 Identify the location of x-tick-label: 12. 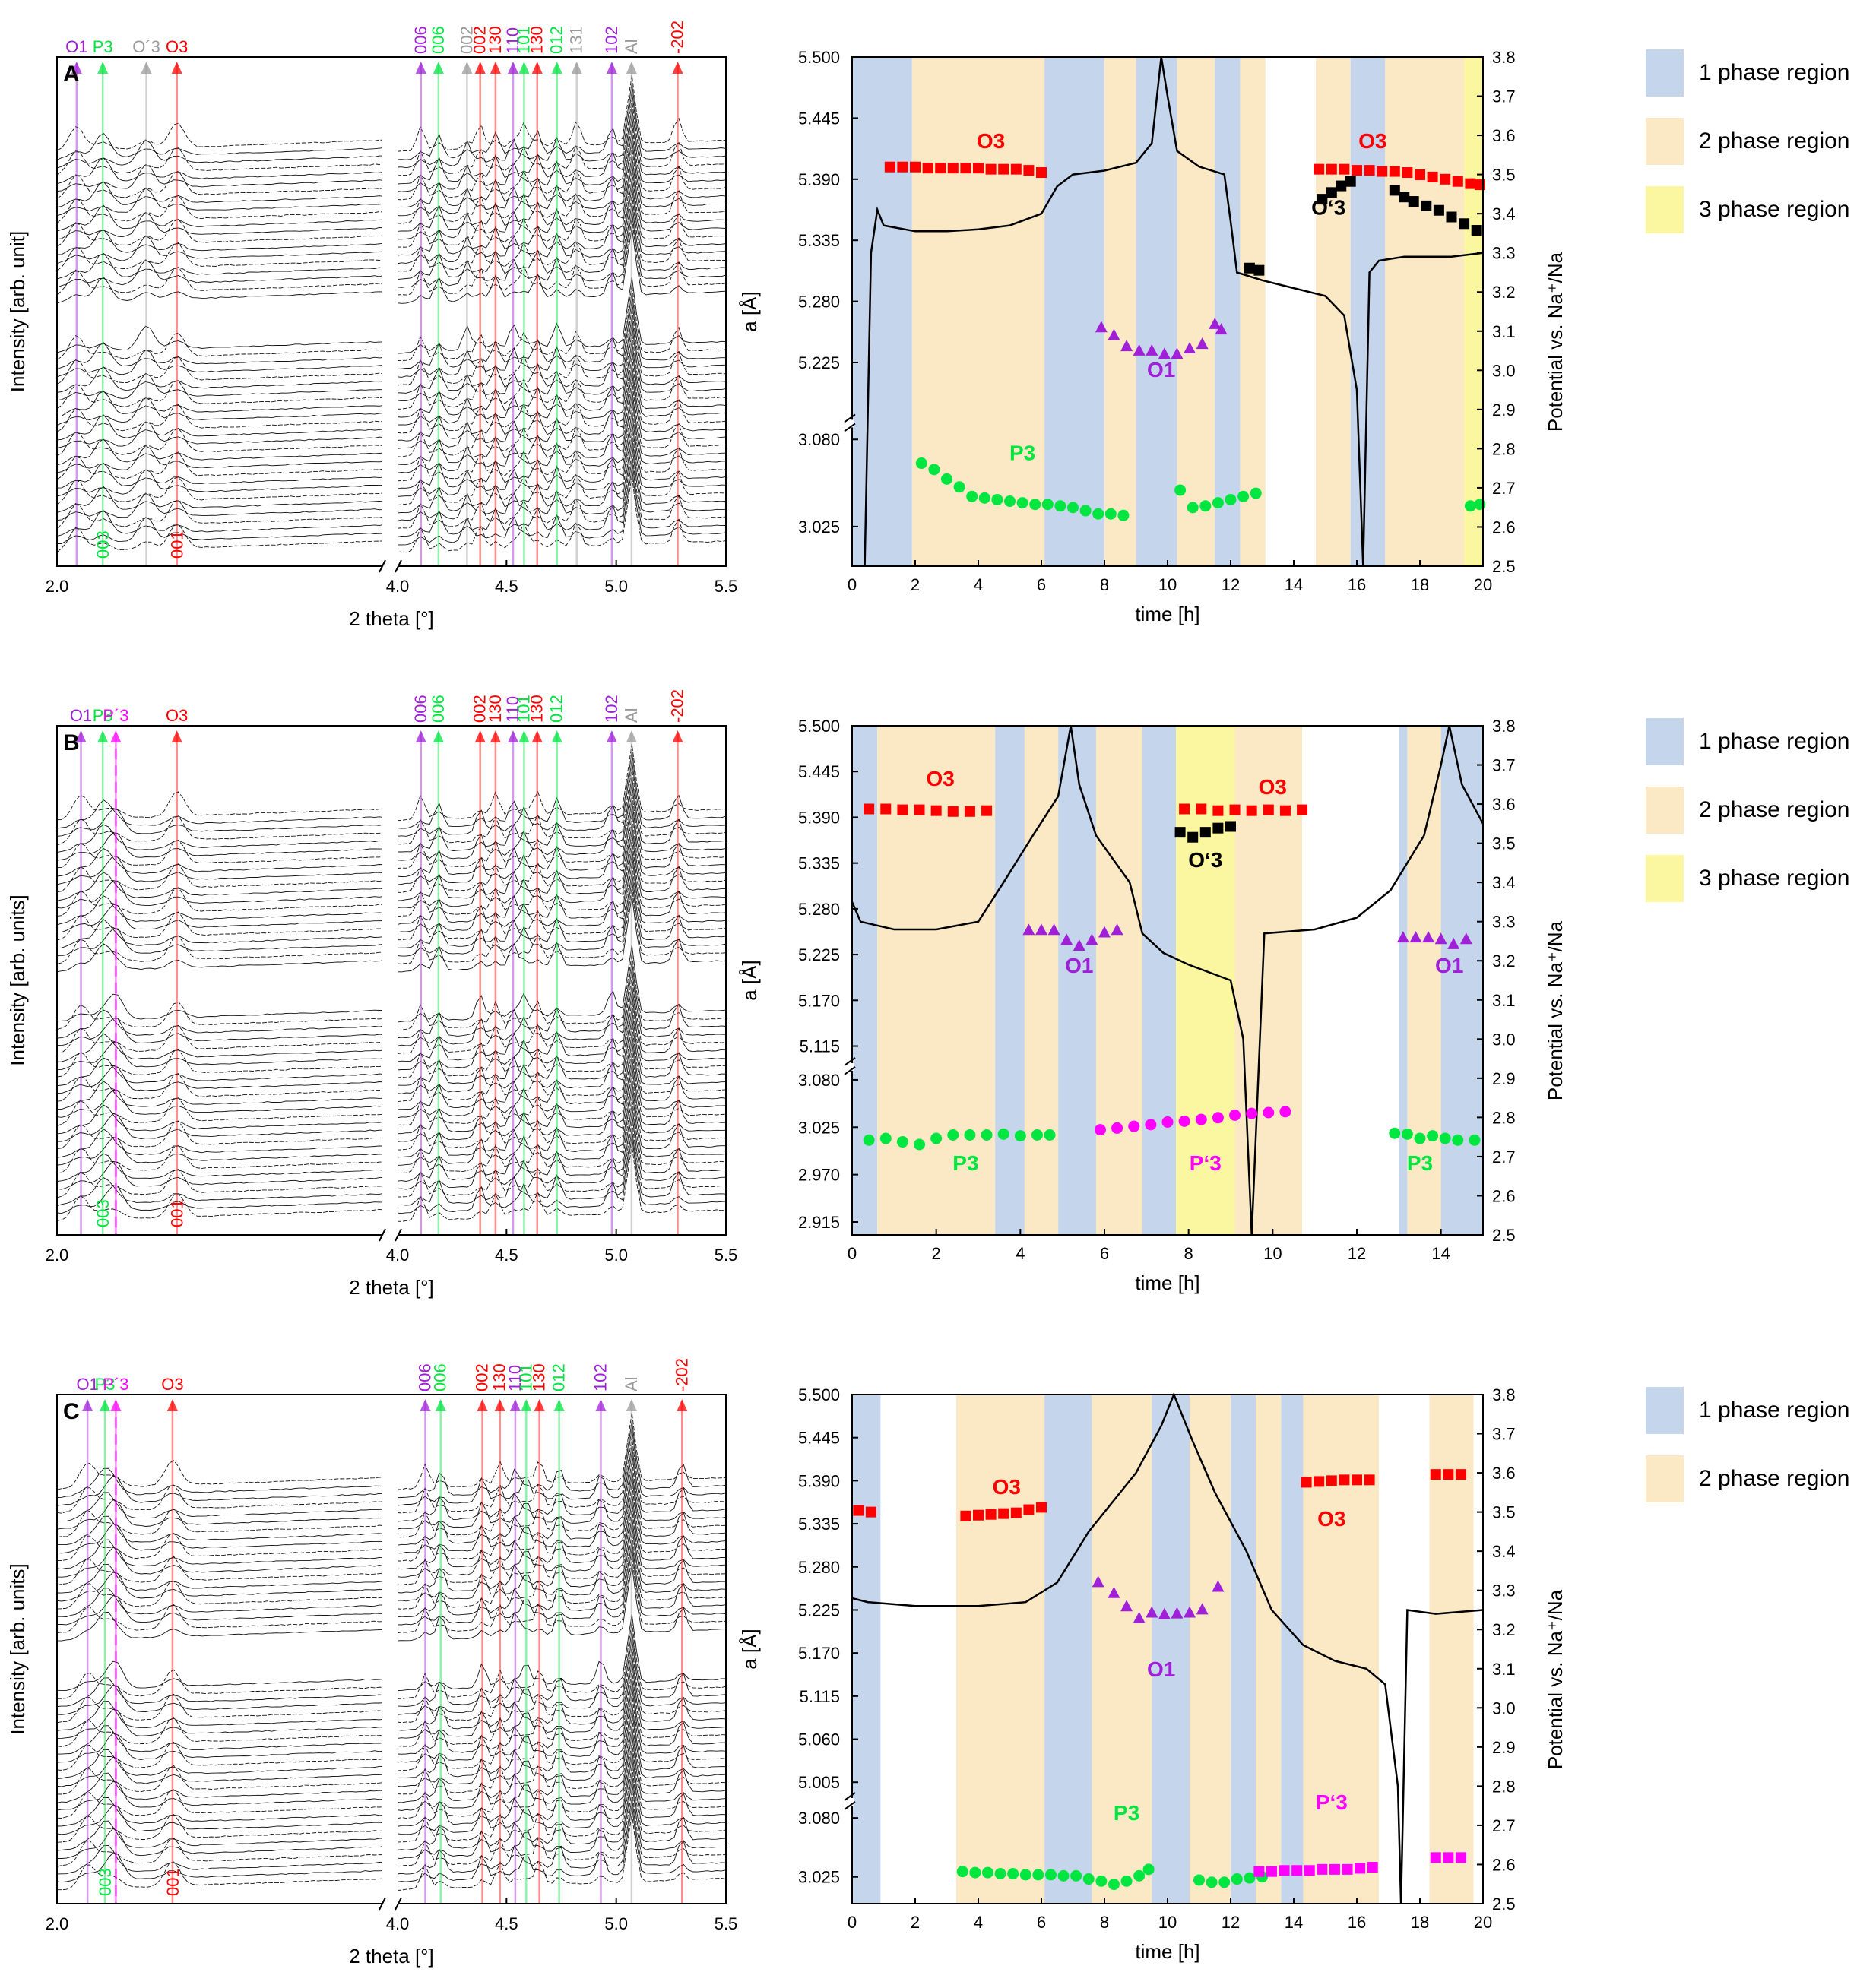
(1231, 584).